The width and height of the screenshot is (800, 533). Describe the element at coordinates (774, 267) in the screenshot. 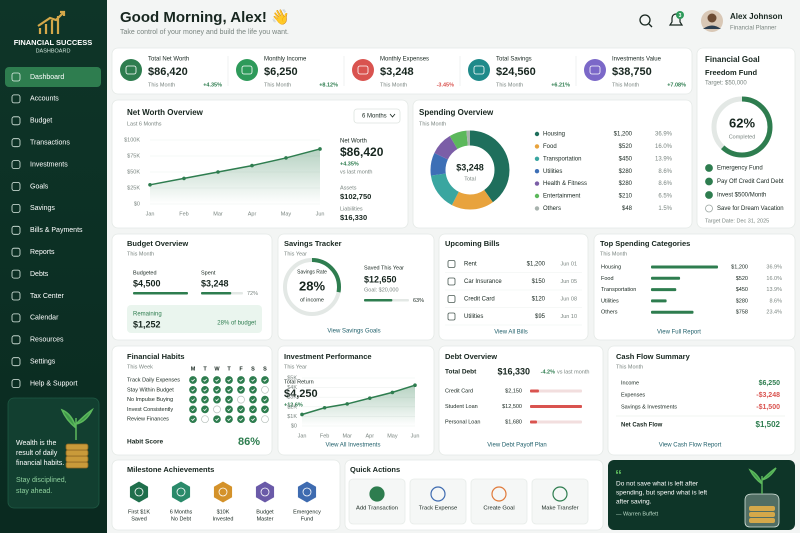

I see `label: 36.9%` at that location.